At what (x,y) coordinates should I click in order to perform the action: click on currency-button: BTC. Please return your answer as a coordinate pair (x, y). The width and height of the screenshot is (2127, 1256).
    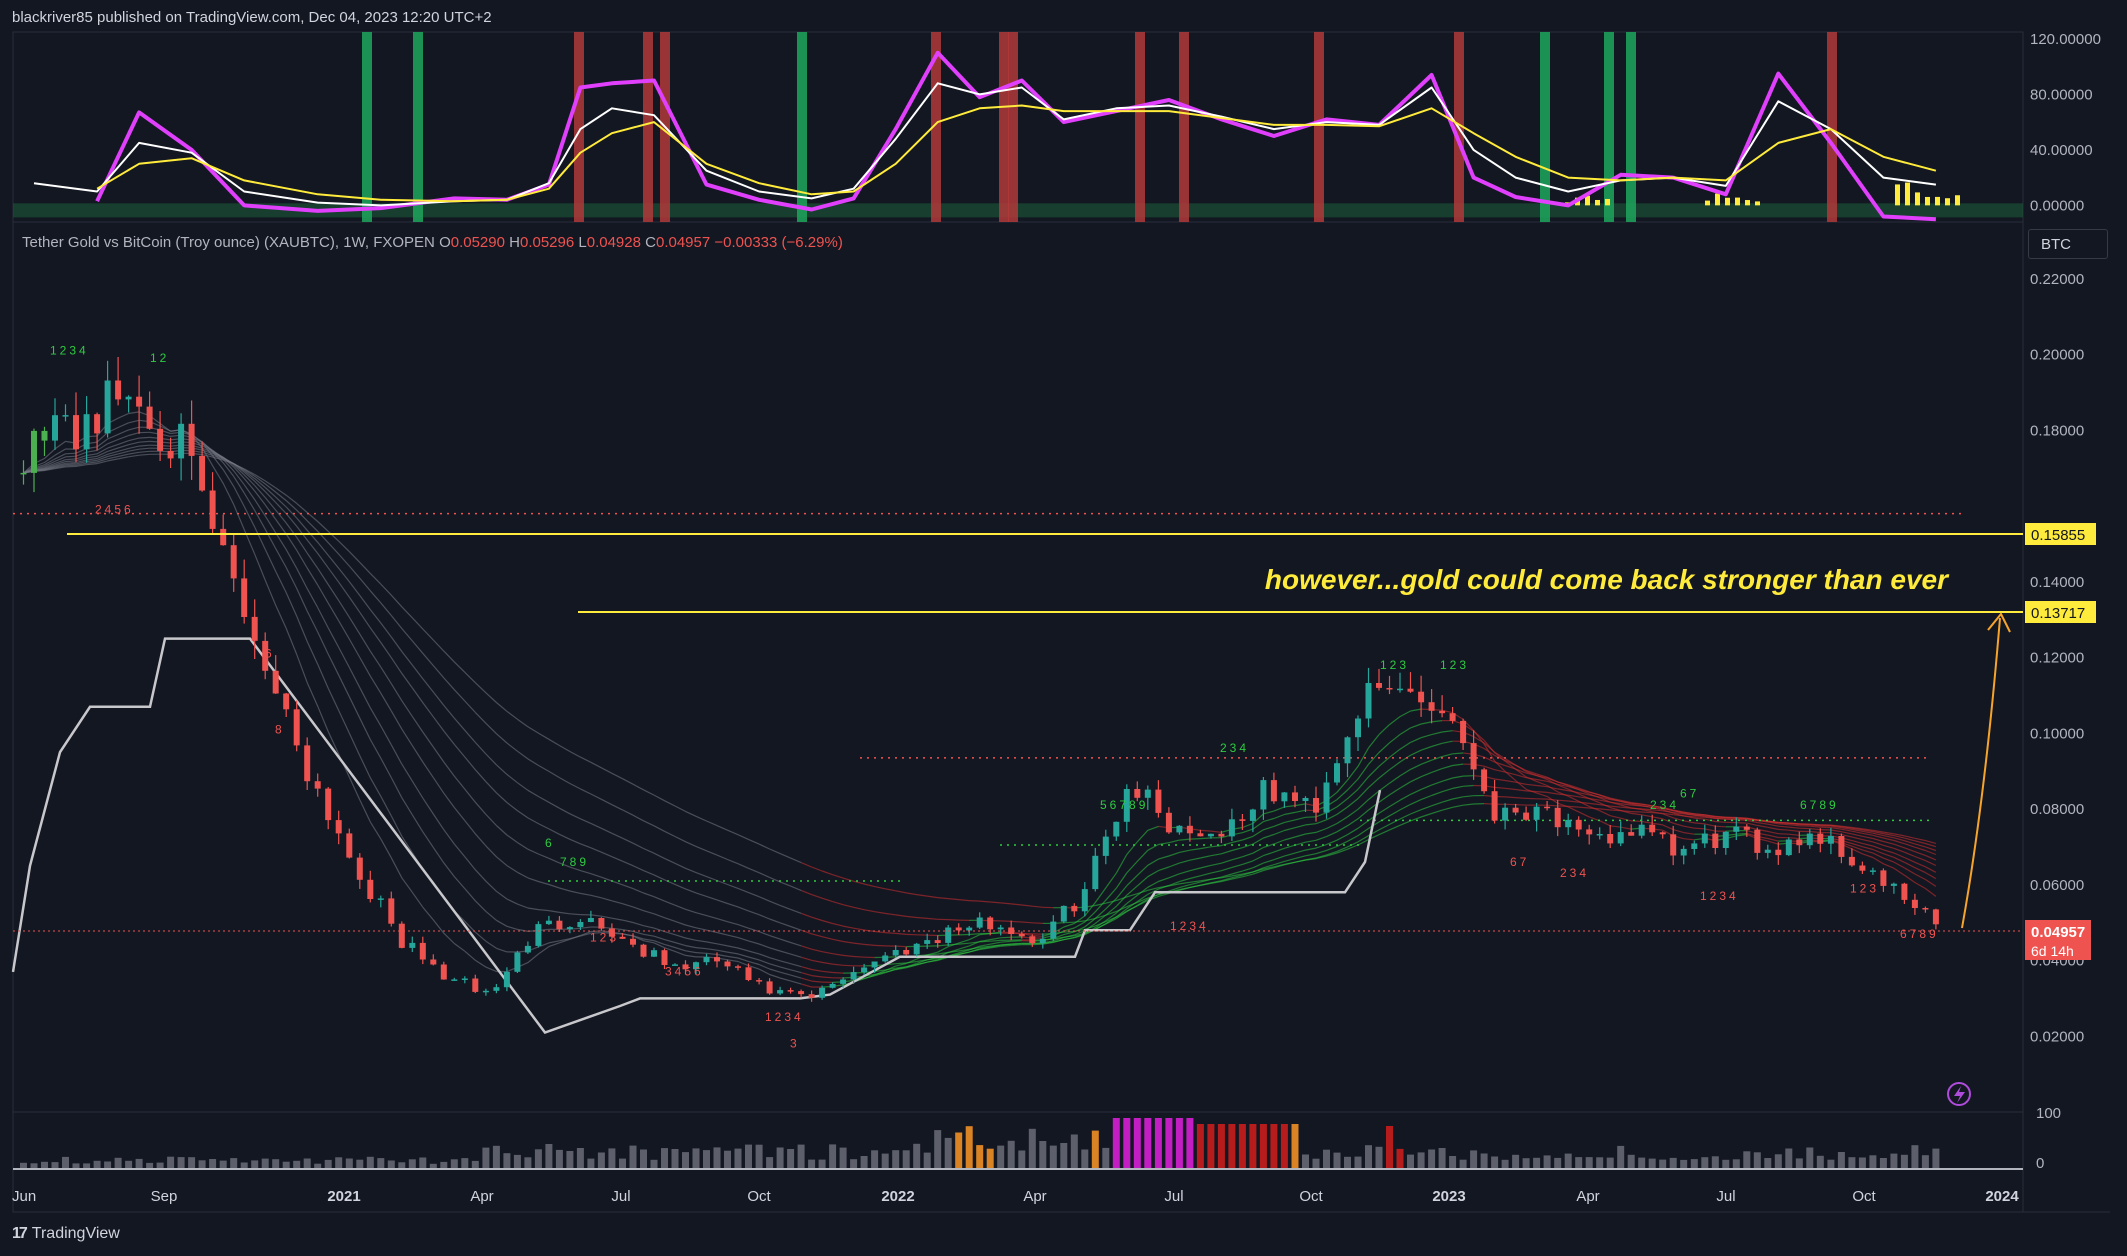
    Looking at the image, I should click on (2068, 244).